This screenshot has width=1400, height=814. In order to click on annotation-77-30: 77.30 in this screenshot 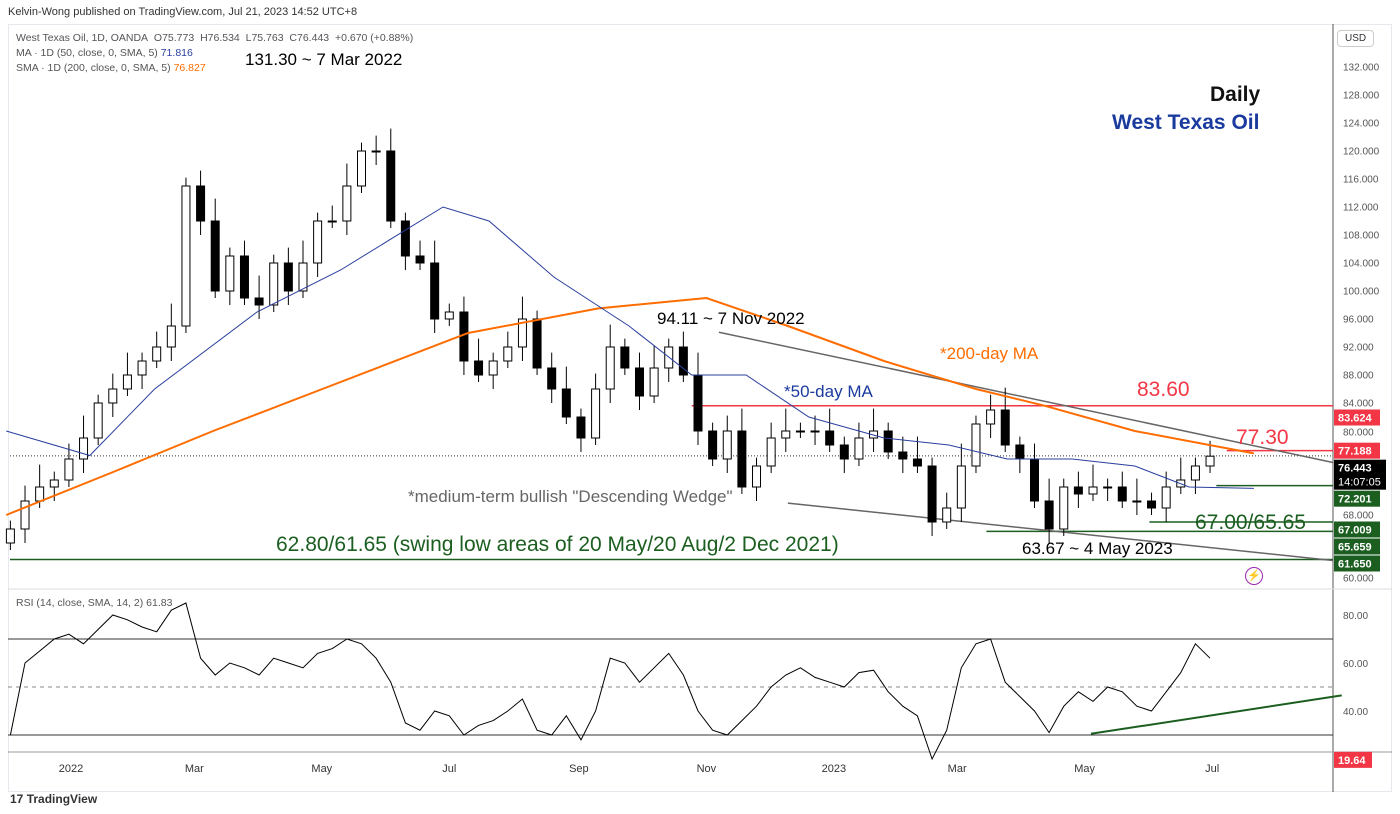, I will do `click(1262, 437)`.